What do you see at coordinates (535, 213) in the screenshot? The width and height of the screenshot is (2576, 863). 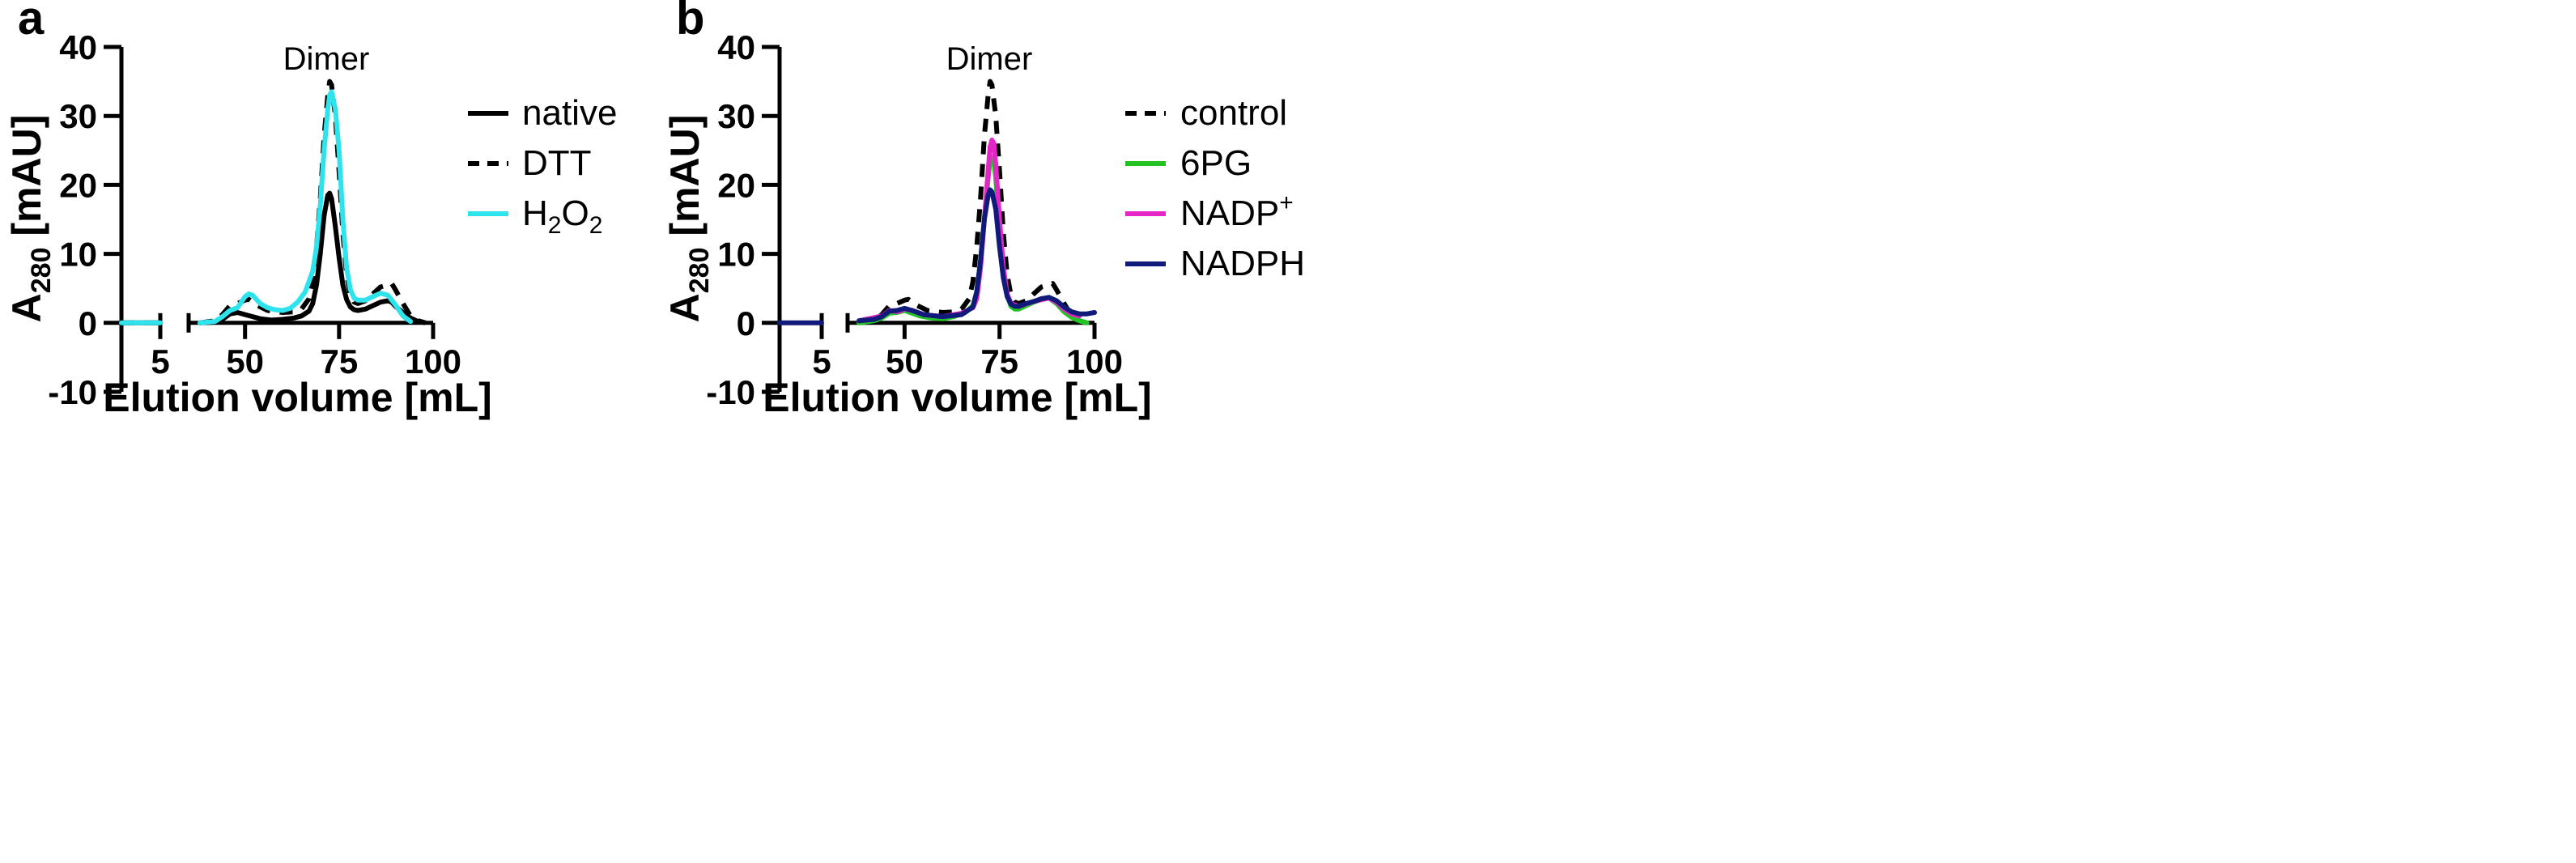 I see `legend-label-part: H` at bounding box center [535, 213].